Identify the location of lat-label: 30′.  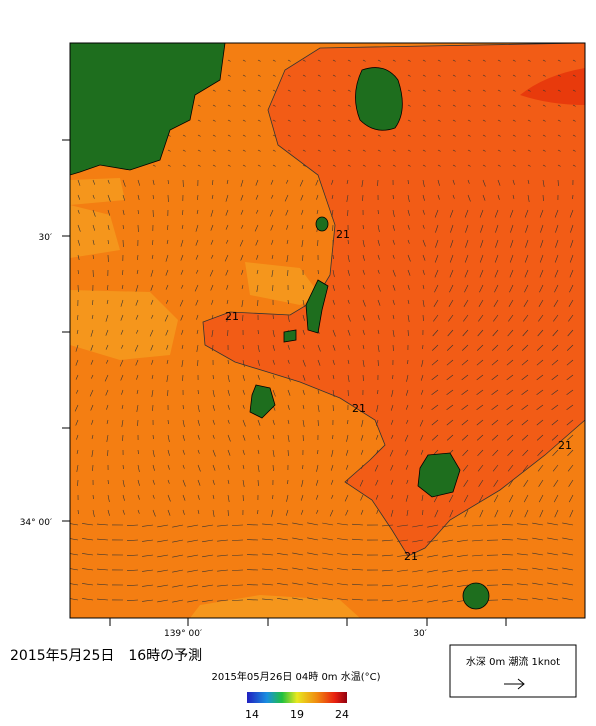
(46, 238).